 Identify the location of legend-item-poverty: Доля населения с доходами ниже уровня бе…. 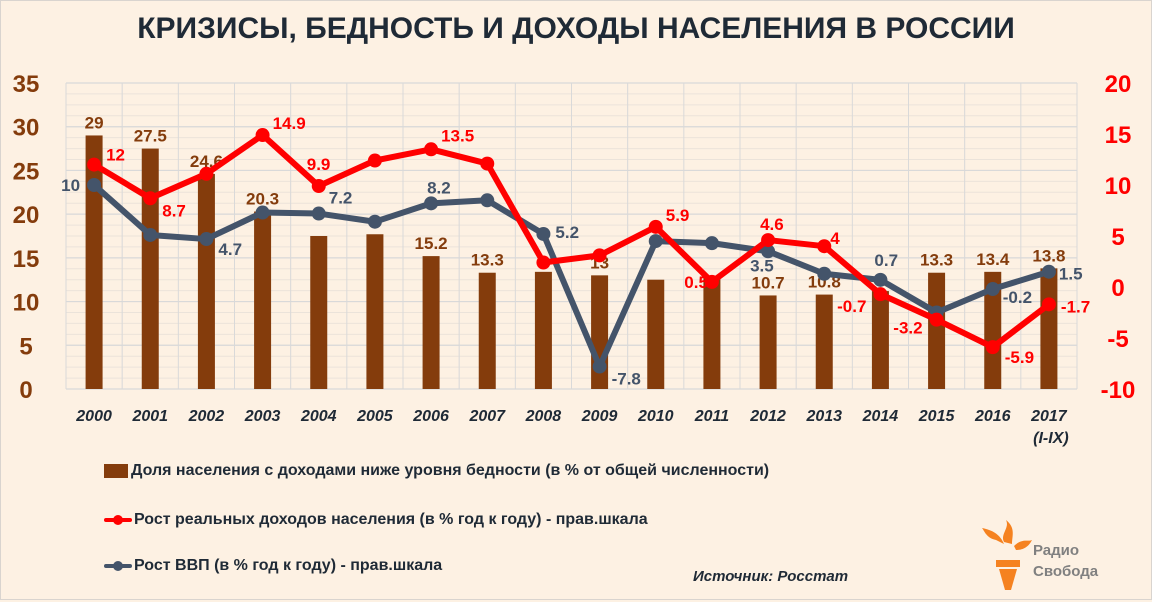
(436, 471).